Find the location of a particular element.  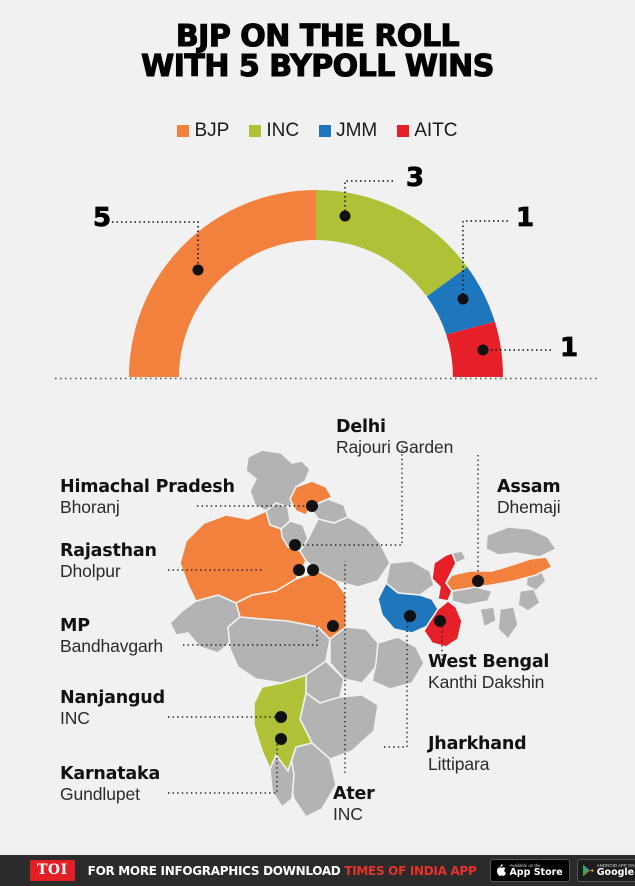

page-title: BJP ON THE ROLL WITH 5 BYPOLL WINS is located at coordinates (317, 51).